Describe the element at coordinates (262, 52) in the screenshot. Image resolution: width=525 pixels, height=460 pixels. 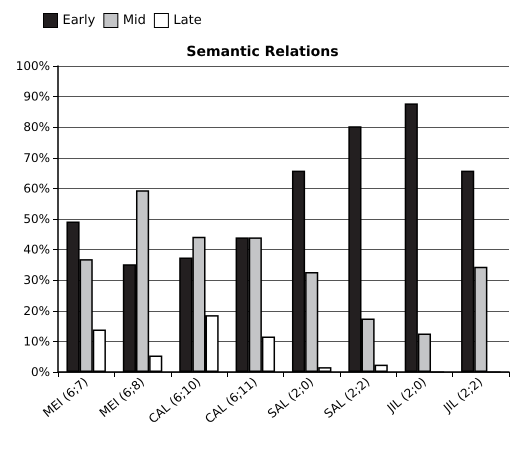
I see `chart-title: Semantic Relations` at that location.